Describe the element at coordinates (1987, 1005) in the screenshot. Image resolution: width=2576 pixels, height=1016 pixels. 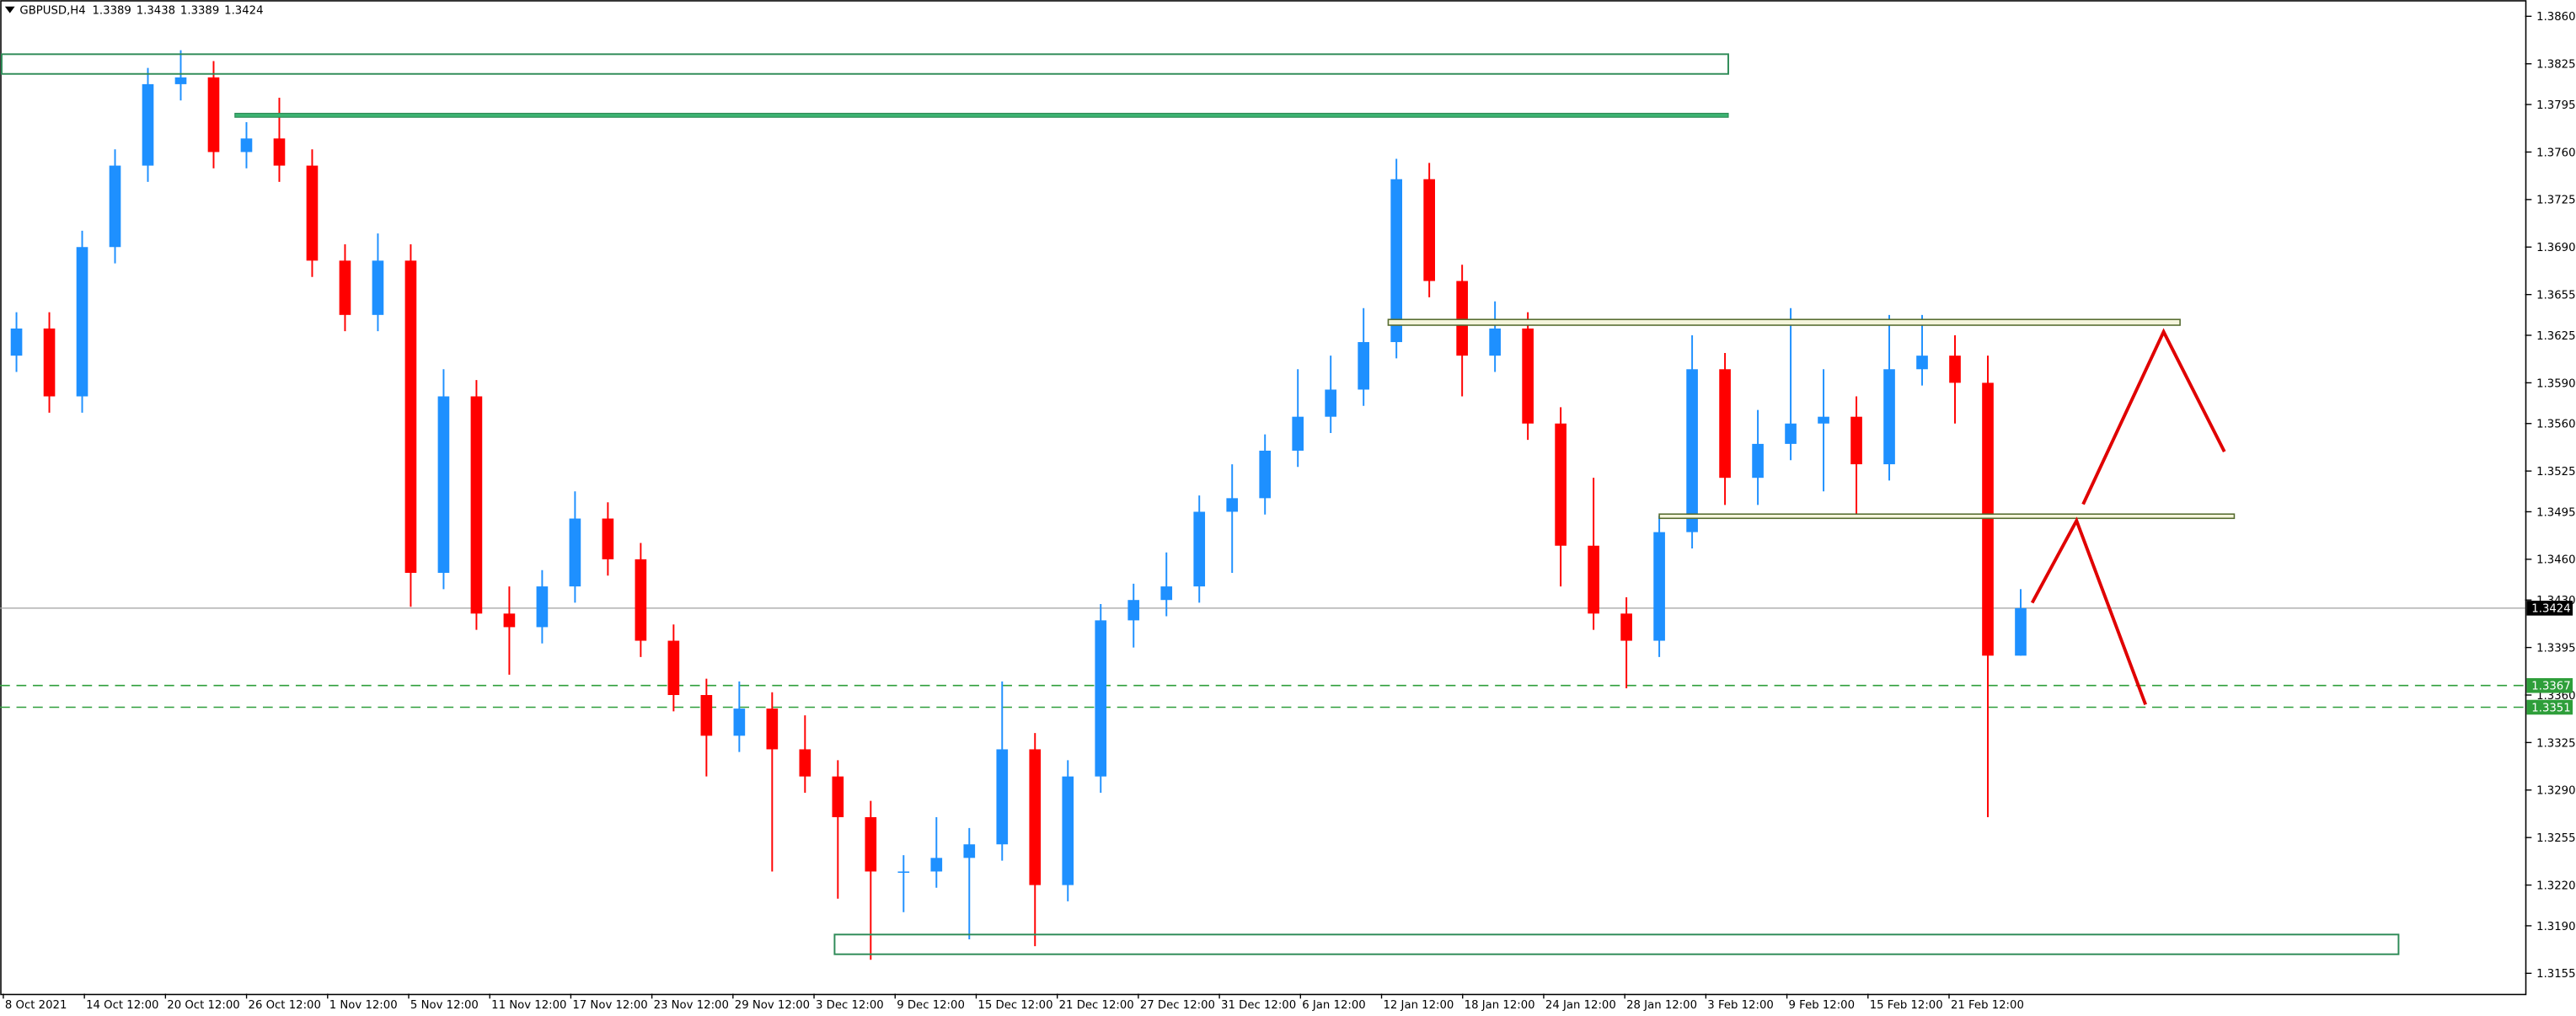
I see `x-tick-label: 21 Feb 12:00` at that location.